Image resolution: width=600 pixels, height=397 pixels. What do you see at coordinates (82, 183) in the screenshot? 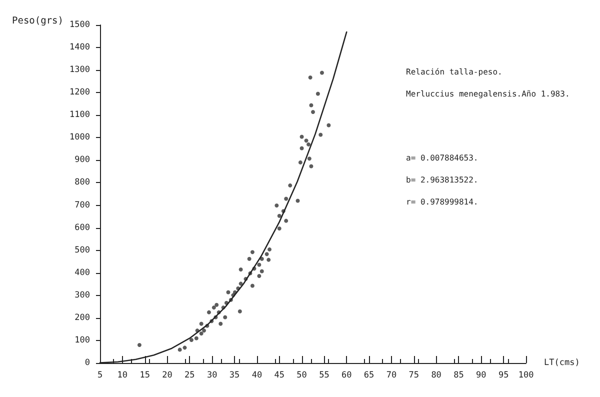
I see `y-tick-label: 800` at bounding box center [82, 183].